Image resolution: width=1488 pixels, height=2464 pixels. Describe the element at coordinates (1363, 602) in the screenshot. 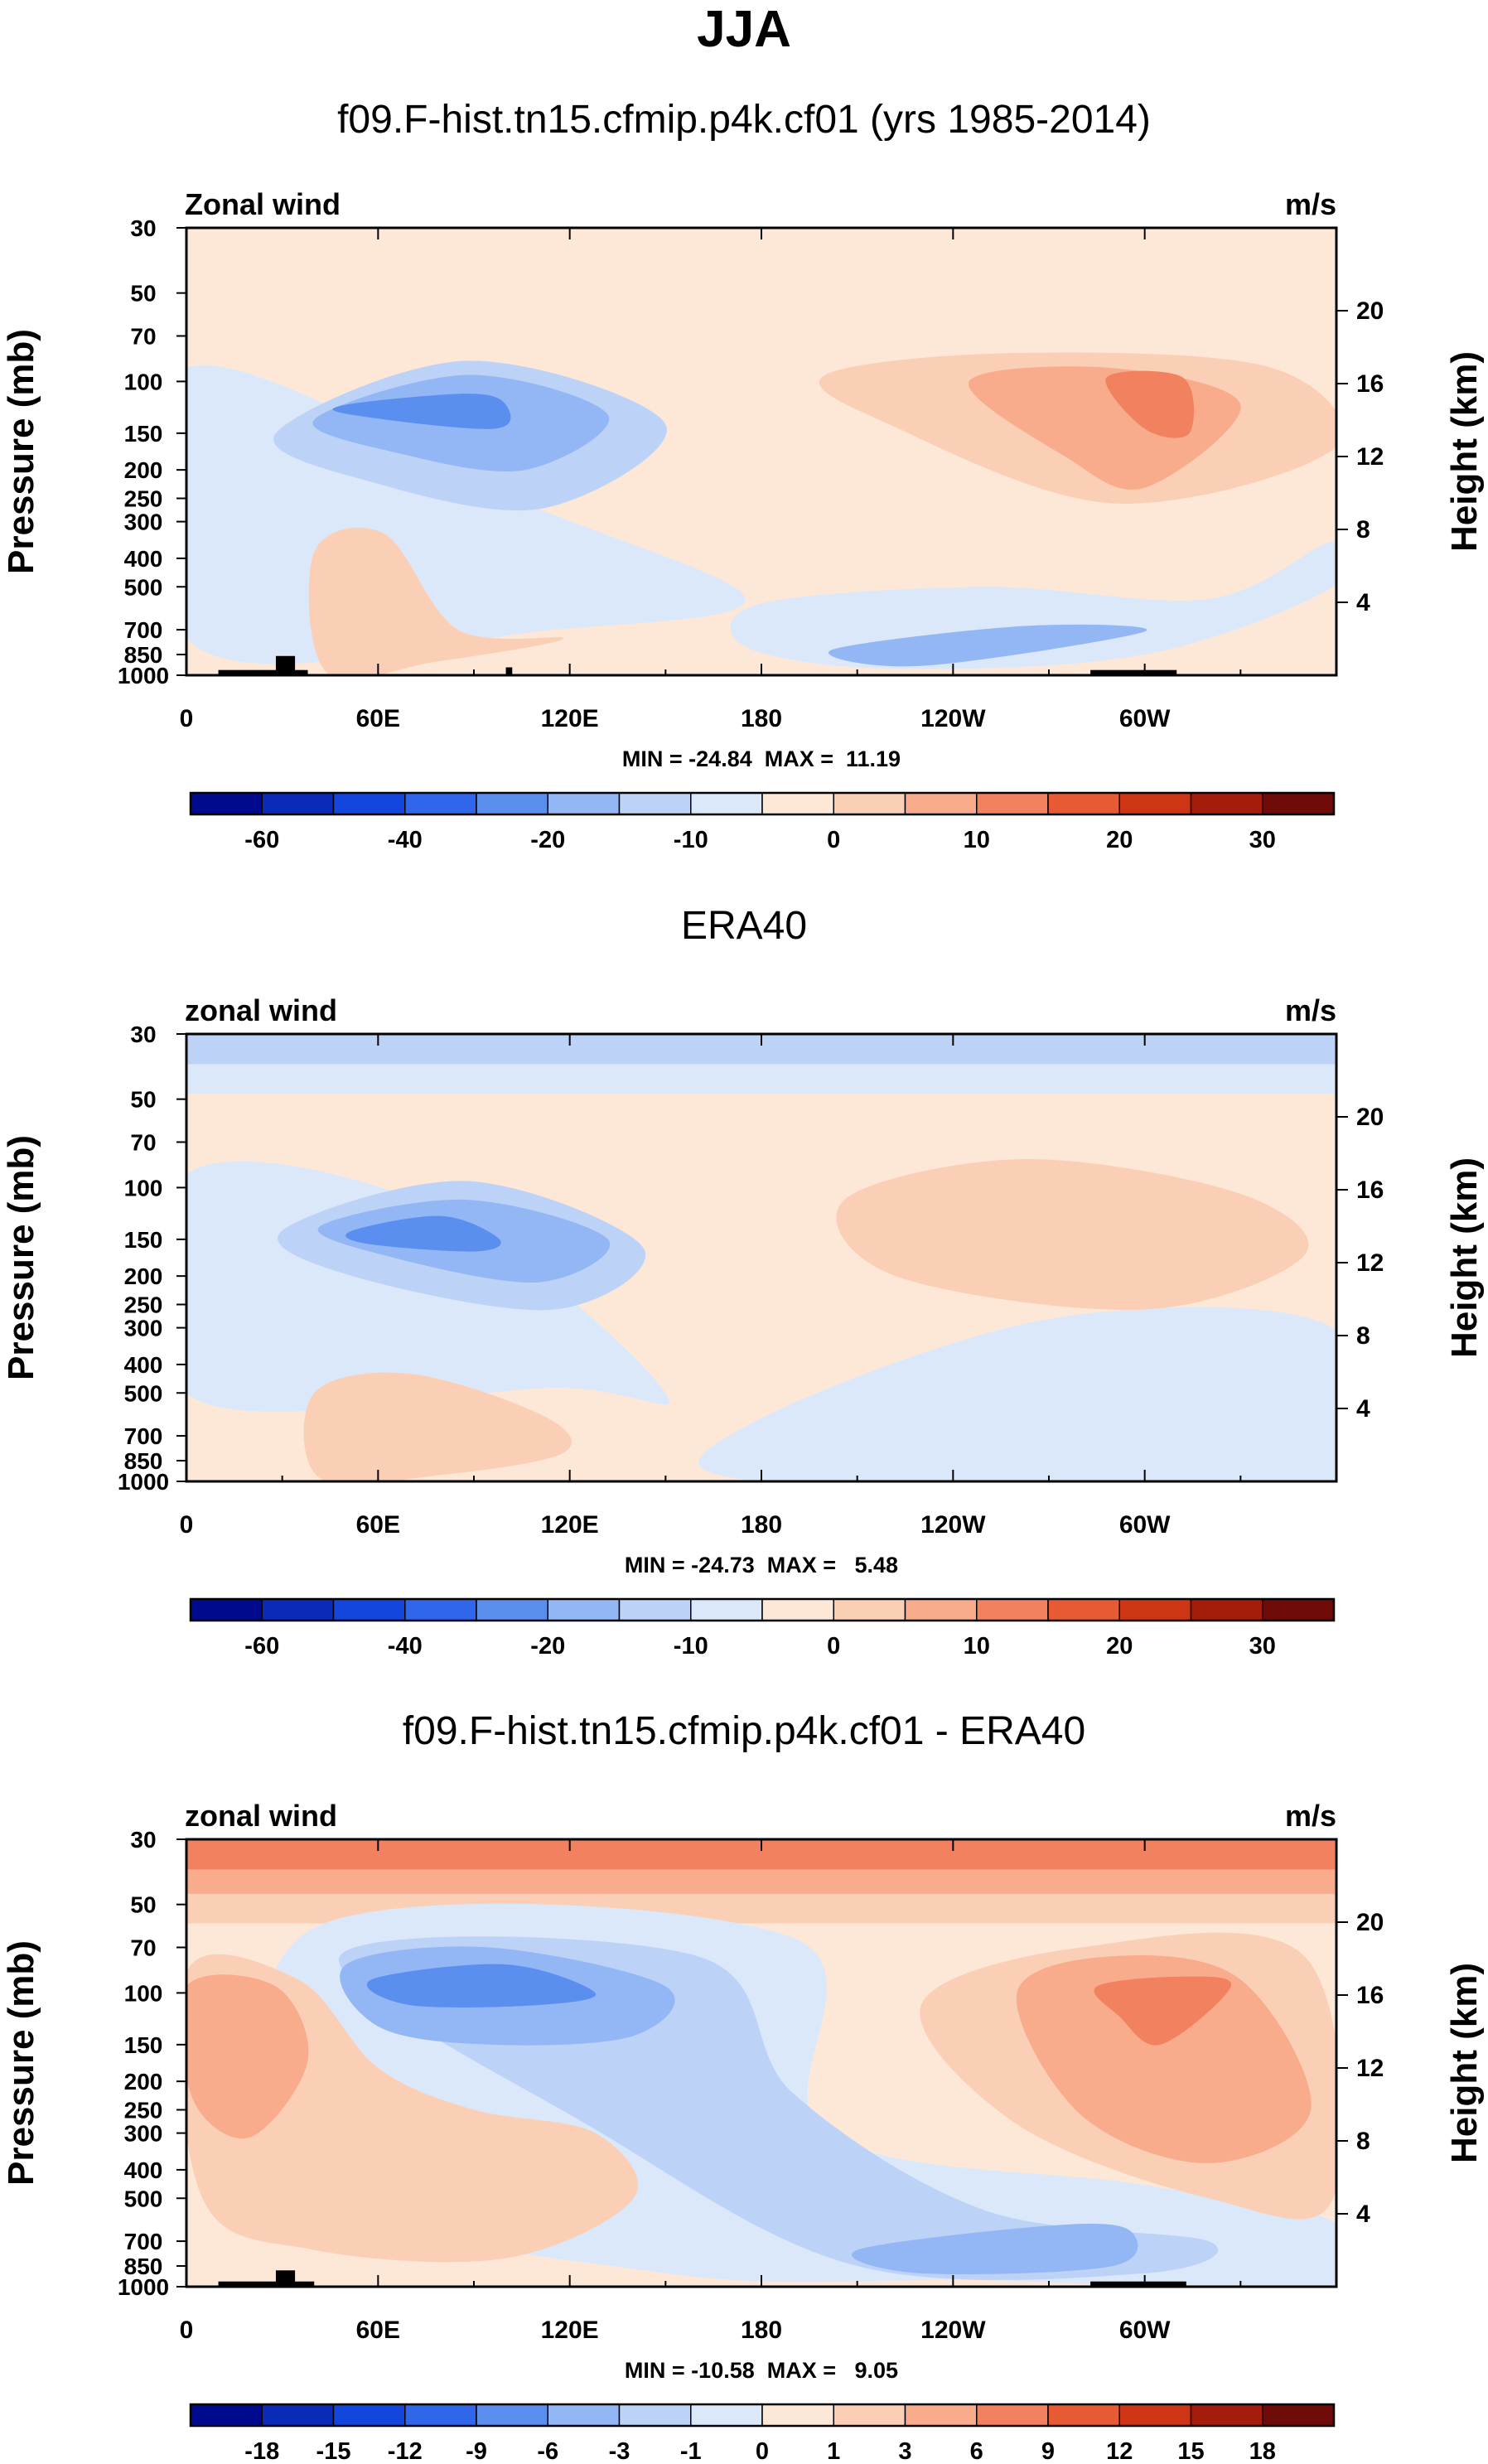

I see `height-tick-label: 4` at that location.